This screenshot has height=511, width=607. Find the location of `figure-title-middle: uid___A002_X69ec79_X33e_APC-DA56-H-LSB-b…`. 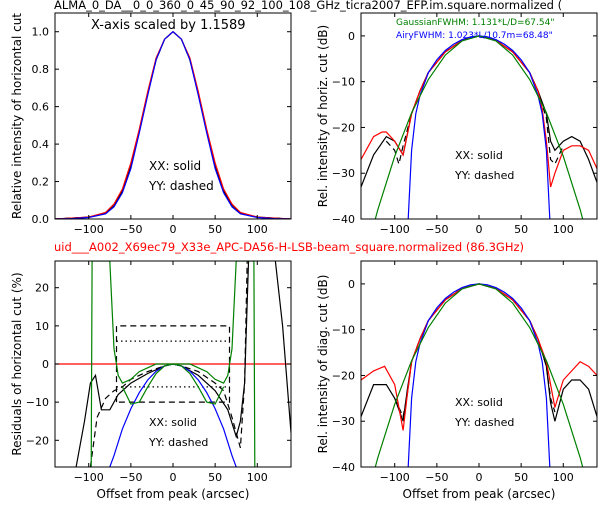

figure-title-middle: uid___A002_X69ec79_X33e_APC-DA56-H-LSB-b… is located at coordinates (289, 247).